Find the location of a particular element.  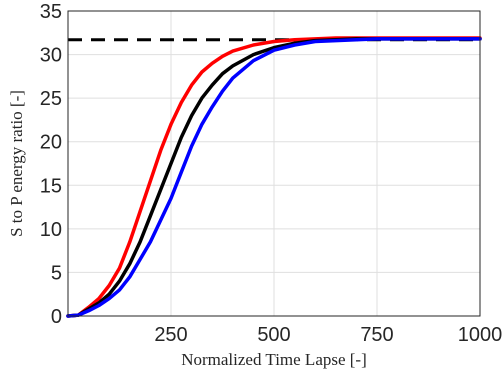

y-tick-label-0: 0 is located at coordinates (56, 317).